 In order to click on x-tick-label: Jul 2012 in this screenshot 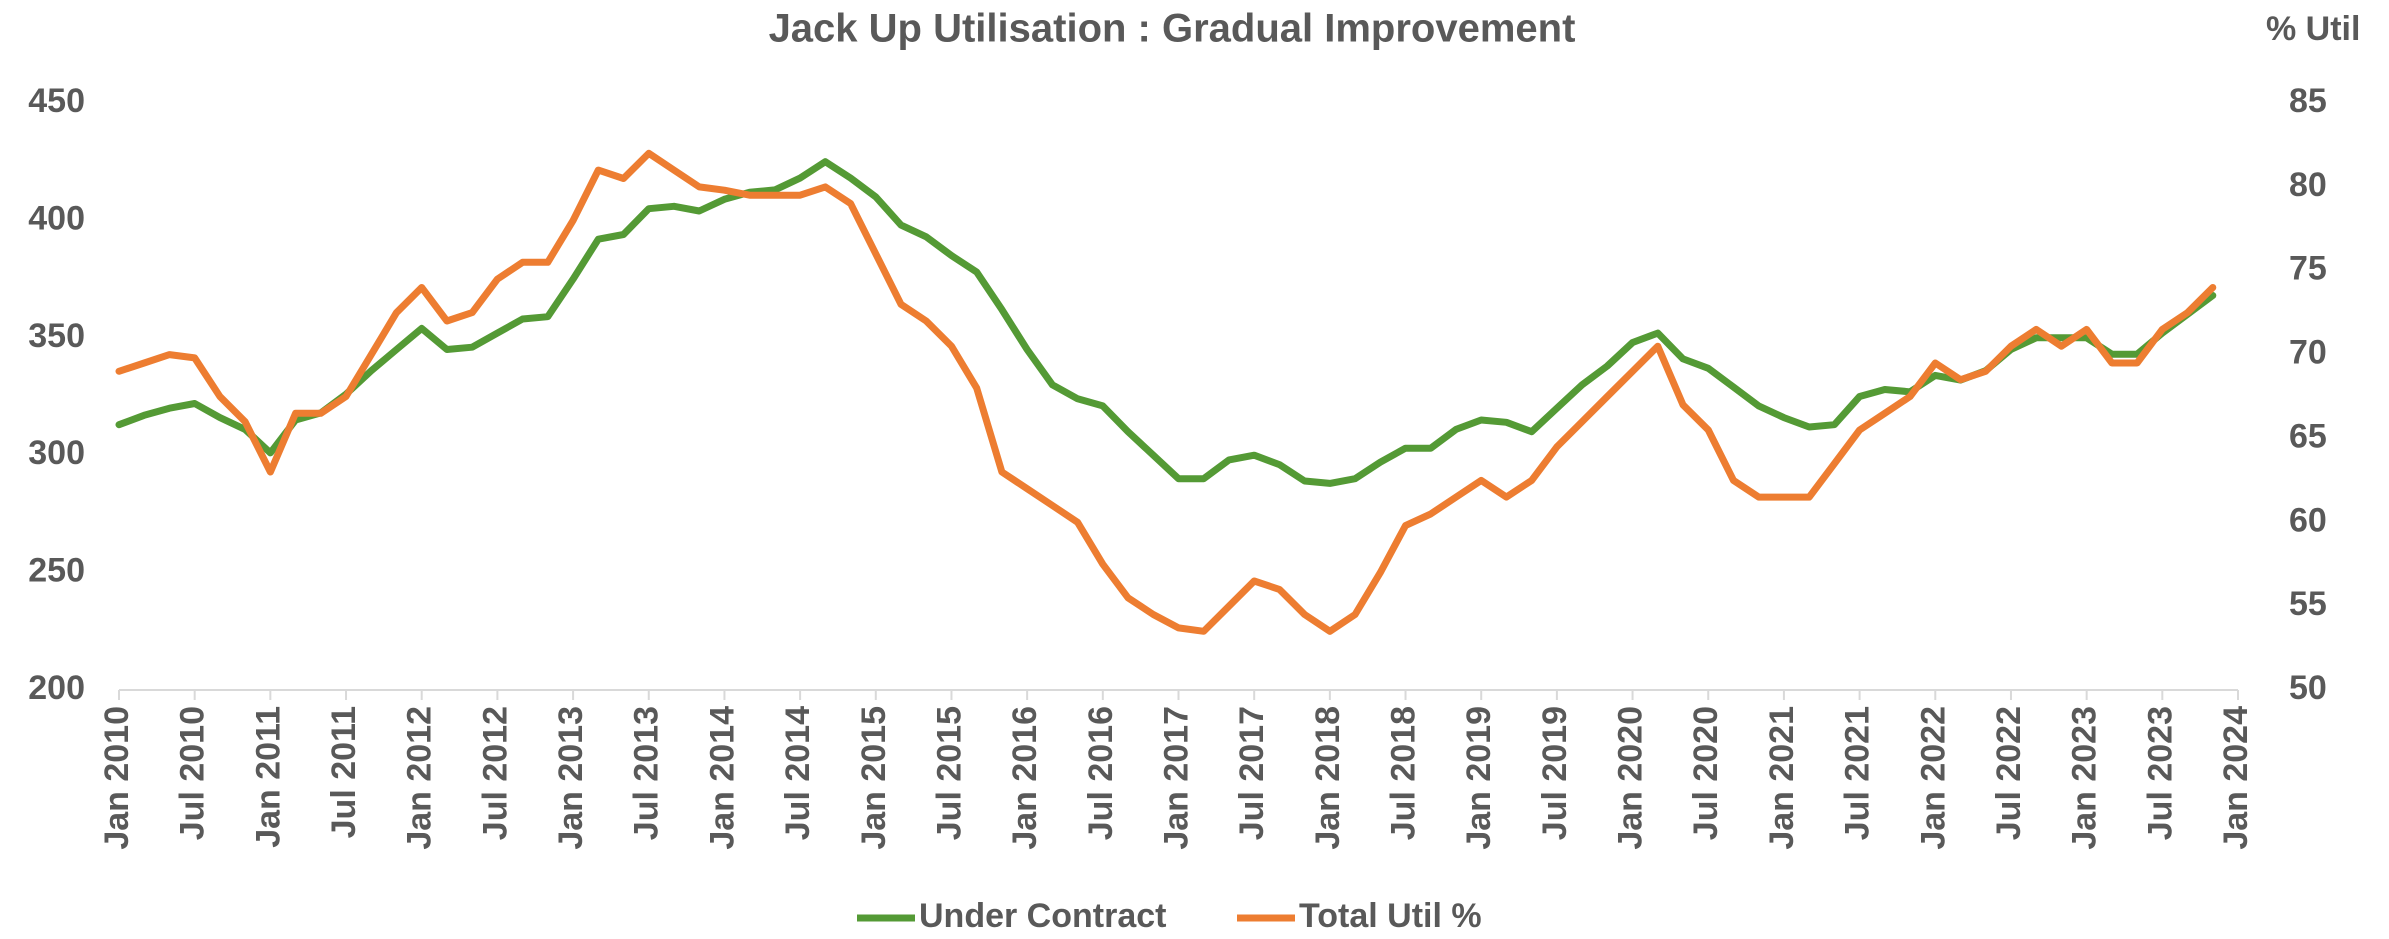, I will do `click(495, 773)`.